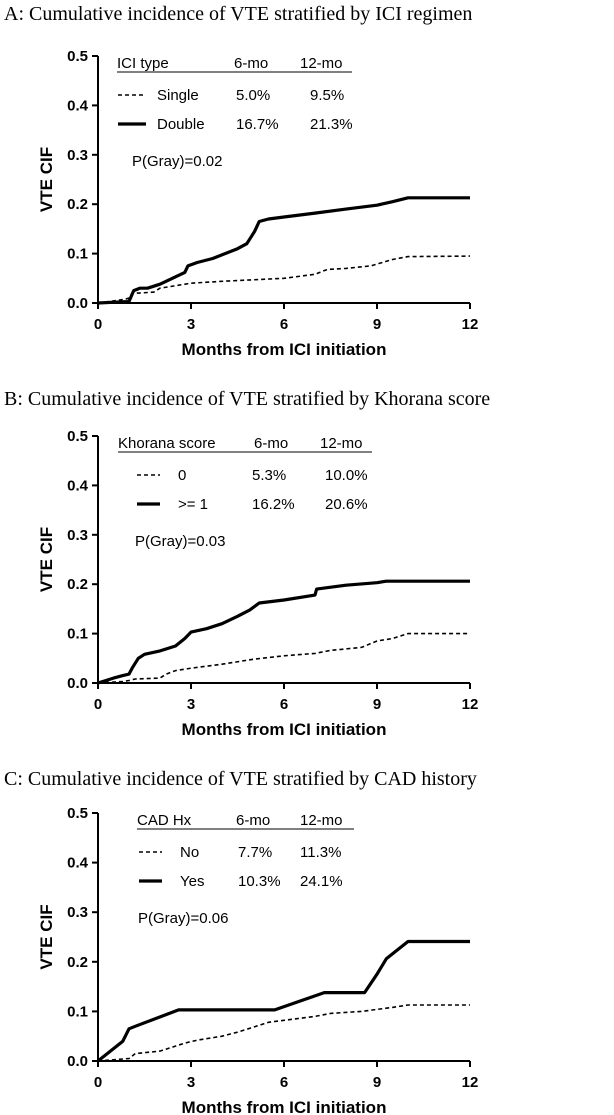 This screenshot has height=1115, width=614. Describe the element at coordinates (273, 504) in the screenshot. I see `legend-row-6mo: 16.2%` at that location.